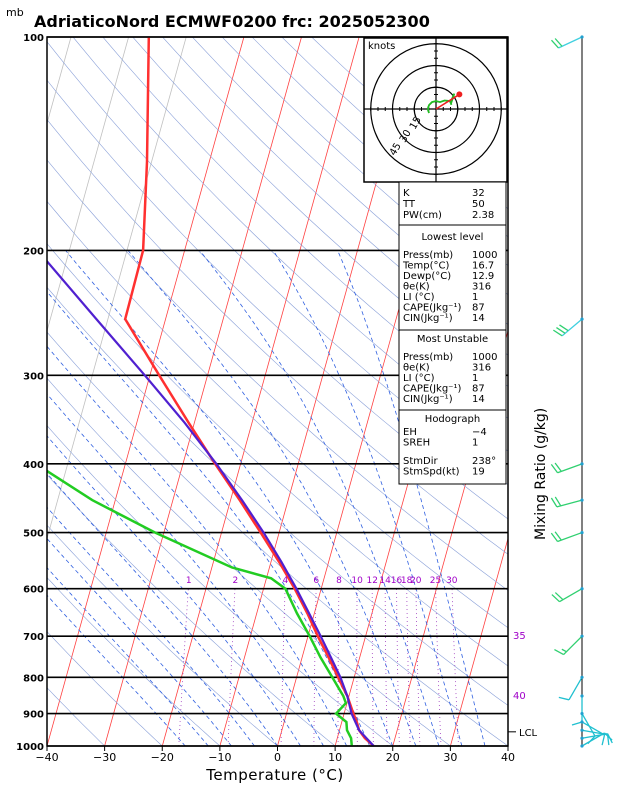 The image size is (618, 804). I want to click on pressure-tick-label: 900, so click(33, 715).